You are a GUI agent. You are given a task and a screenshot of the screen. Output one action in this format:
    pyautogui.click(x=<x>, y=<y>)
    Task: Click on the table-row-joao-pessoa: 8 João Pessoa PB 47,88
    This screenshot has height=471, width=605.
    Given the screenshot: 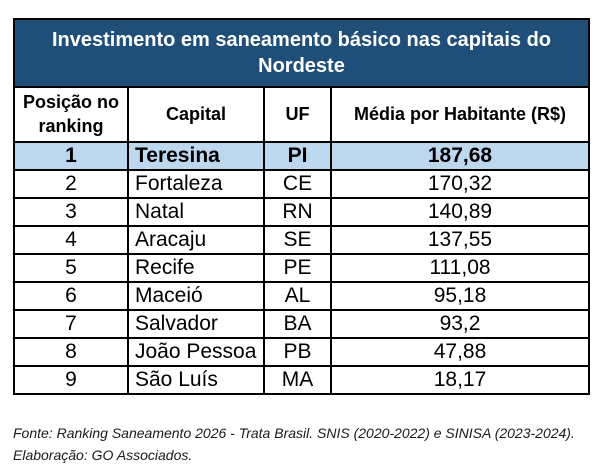 What is the action you would take?
    pyautogui.click(x=301, y=352)
    